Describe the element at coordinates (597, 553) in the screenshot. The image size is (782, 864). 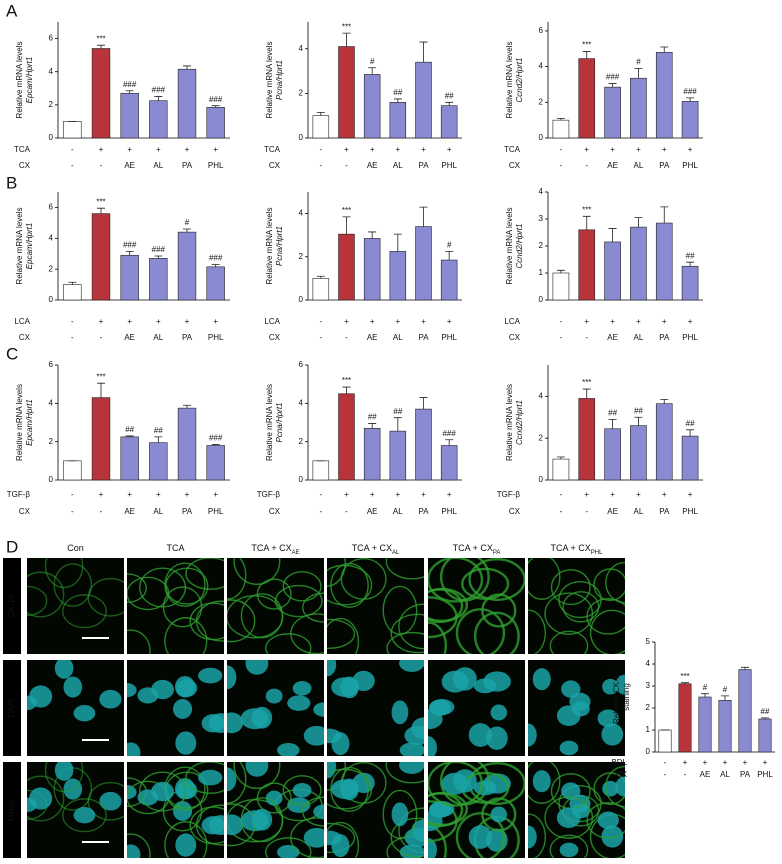
I see `column-label-sub: PHL` at that location.